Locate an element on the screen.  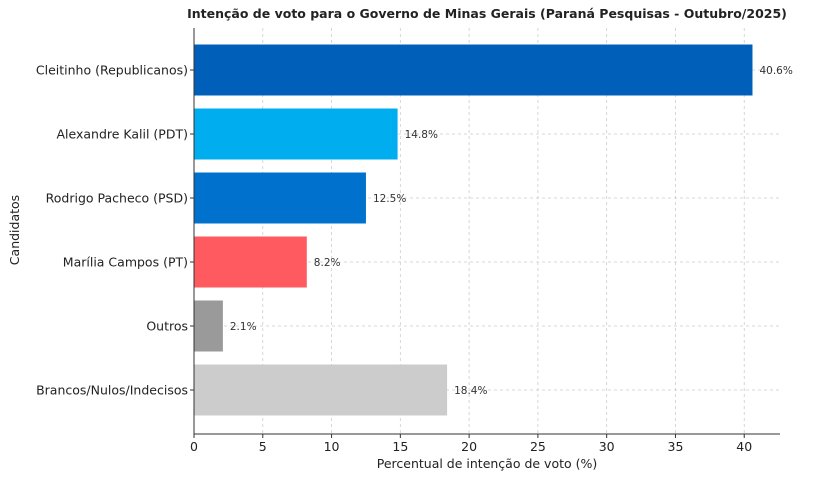
category-label: Alexandre Kalil (PDT) is located at coordinates (122, 134).